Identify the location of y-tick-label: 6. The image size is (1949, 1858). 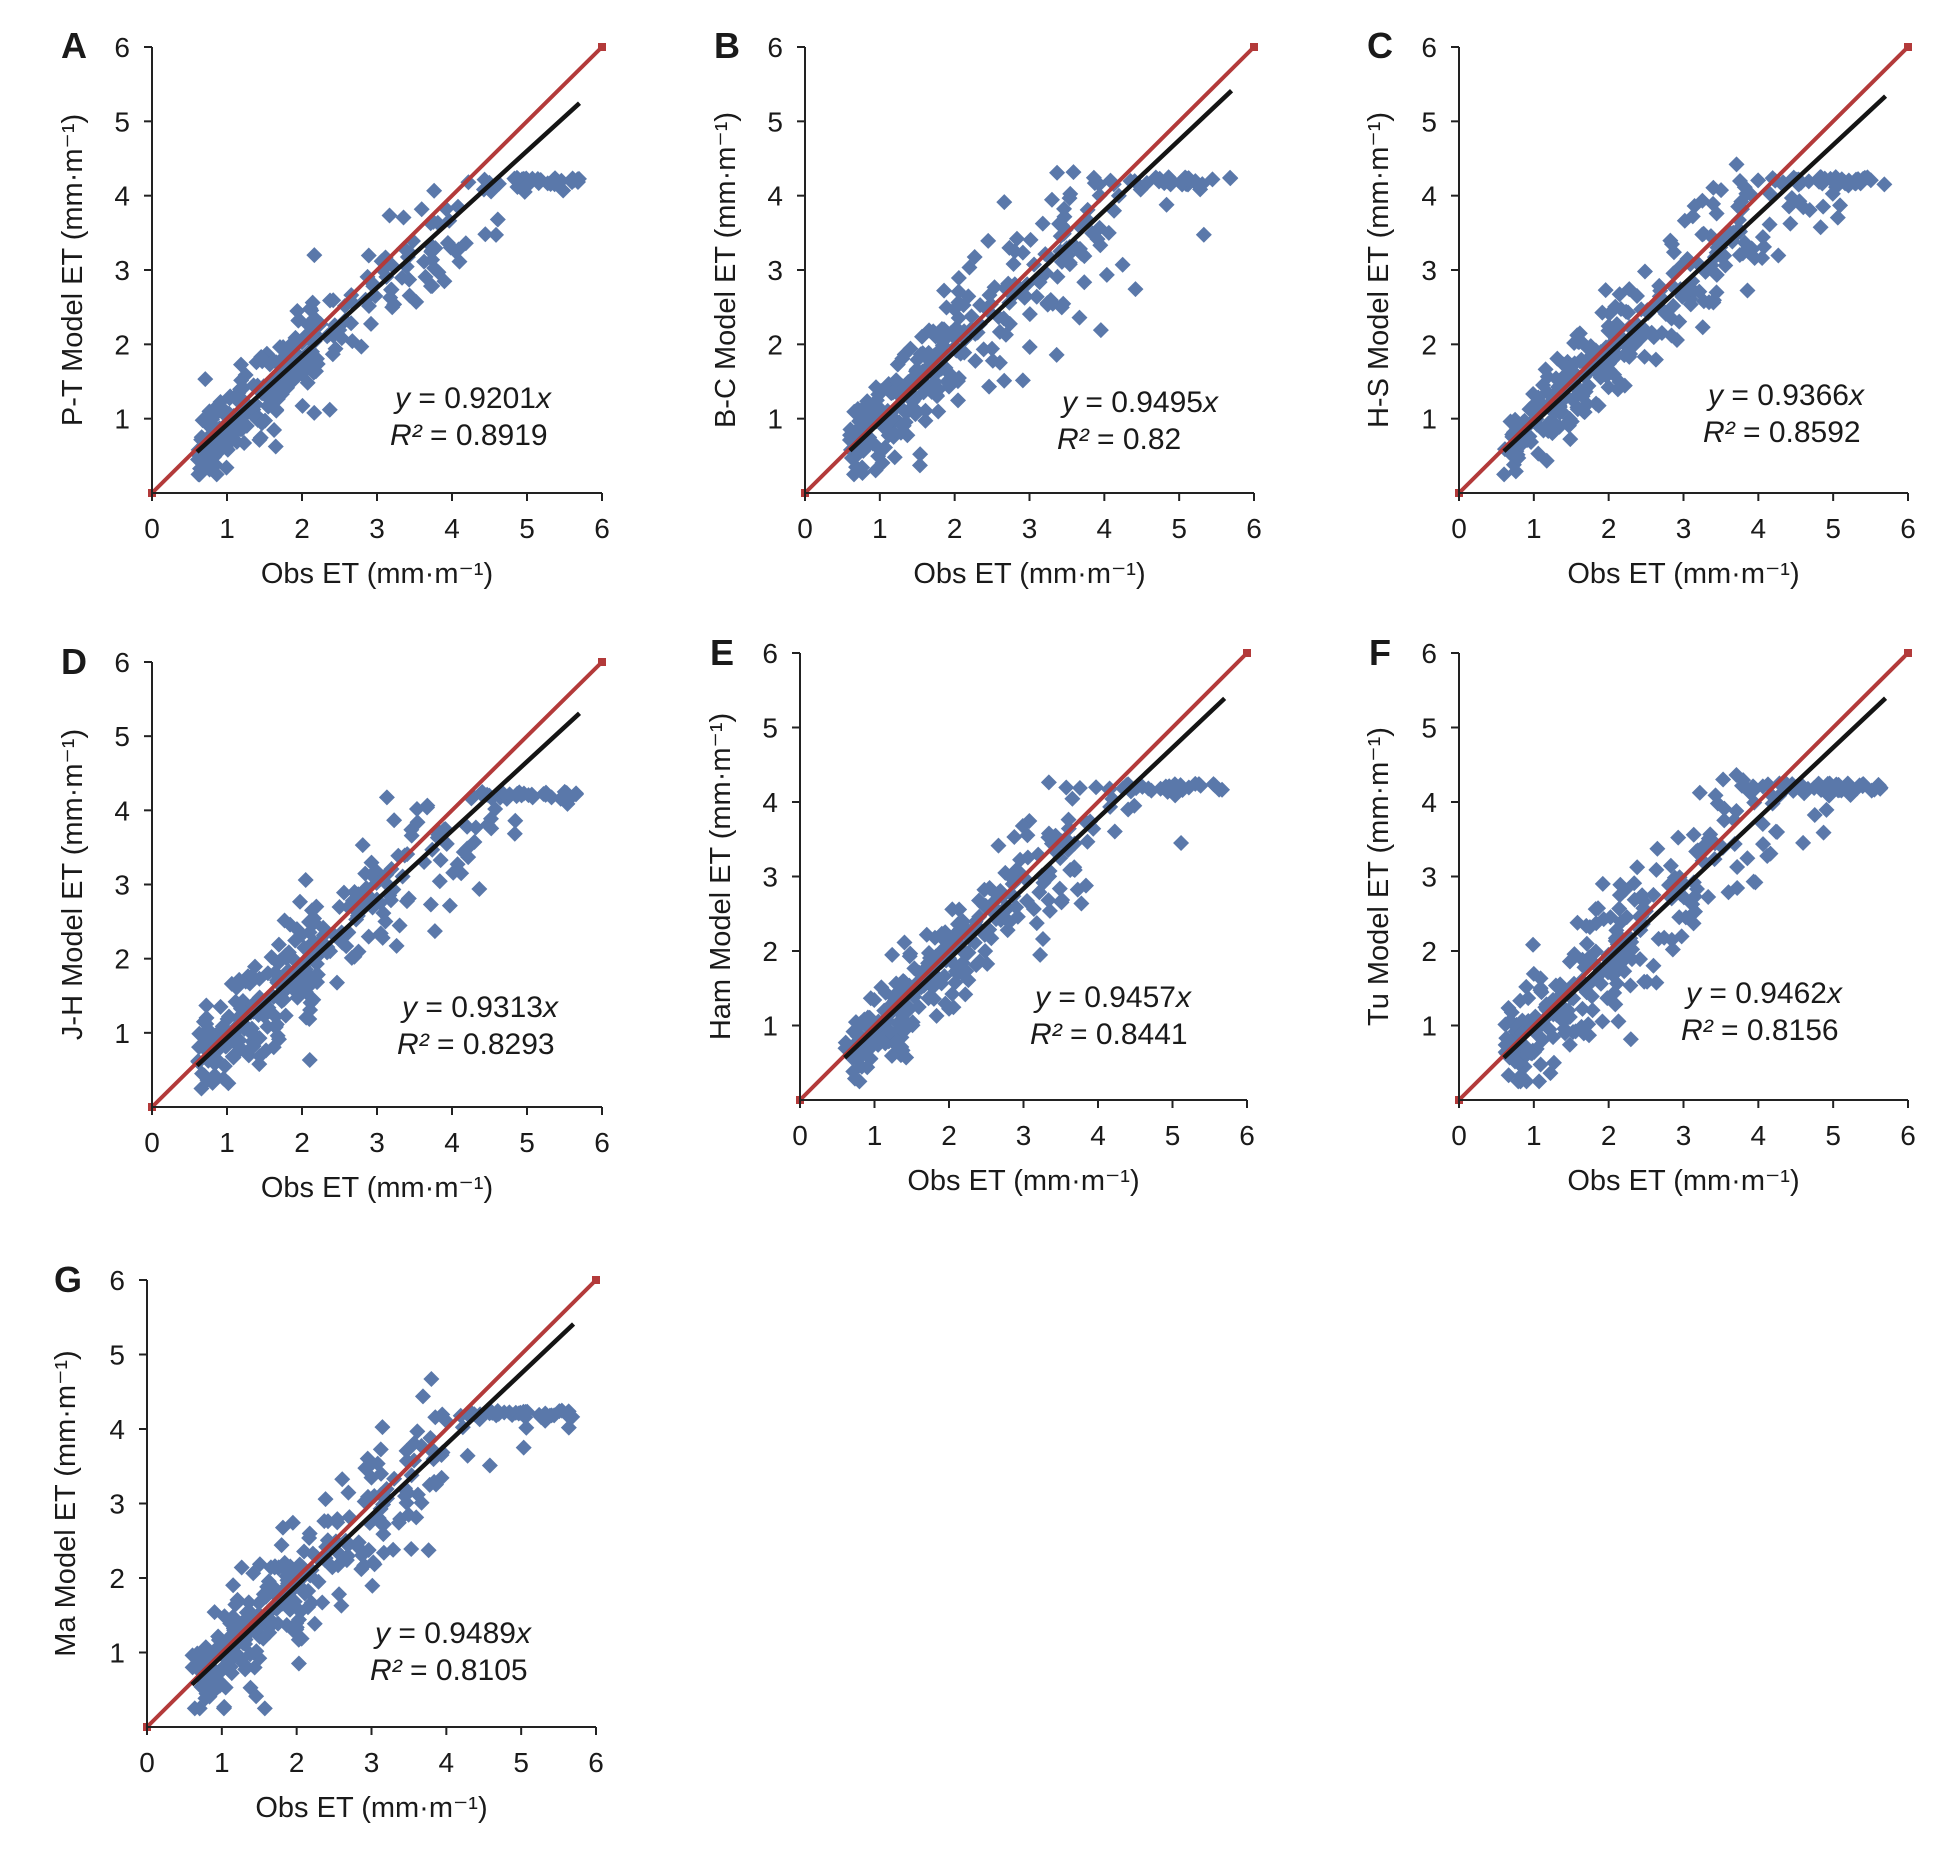
(122, 662).